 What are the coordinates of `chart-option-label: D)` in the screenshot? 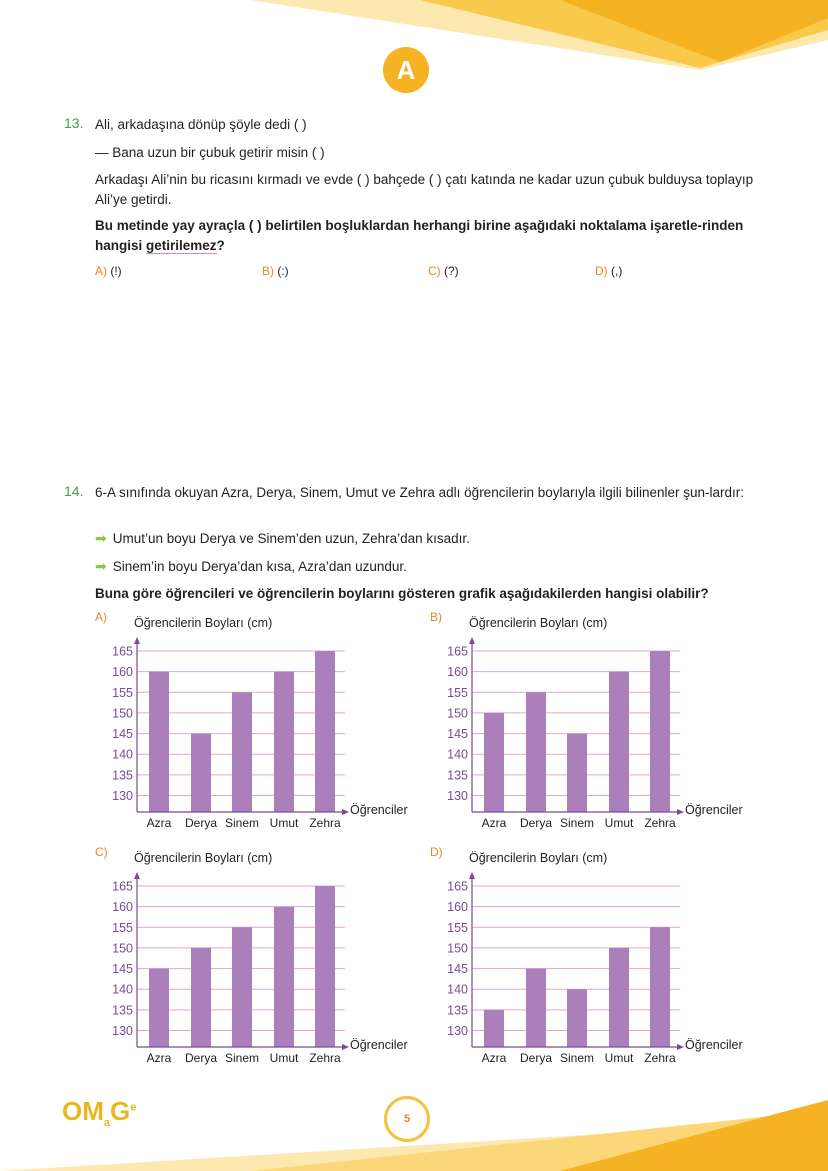 It's located at (436, 852).